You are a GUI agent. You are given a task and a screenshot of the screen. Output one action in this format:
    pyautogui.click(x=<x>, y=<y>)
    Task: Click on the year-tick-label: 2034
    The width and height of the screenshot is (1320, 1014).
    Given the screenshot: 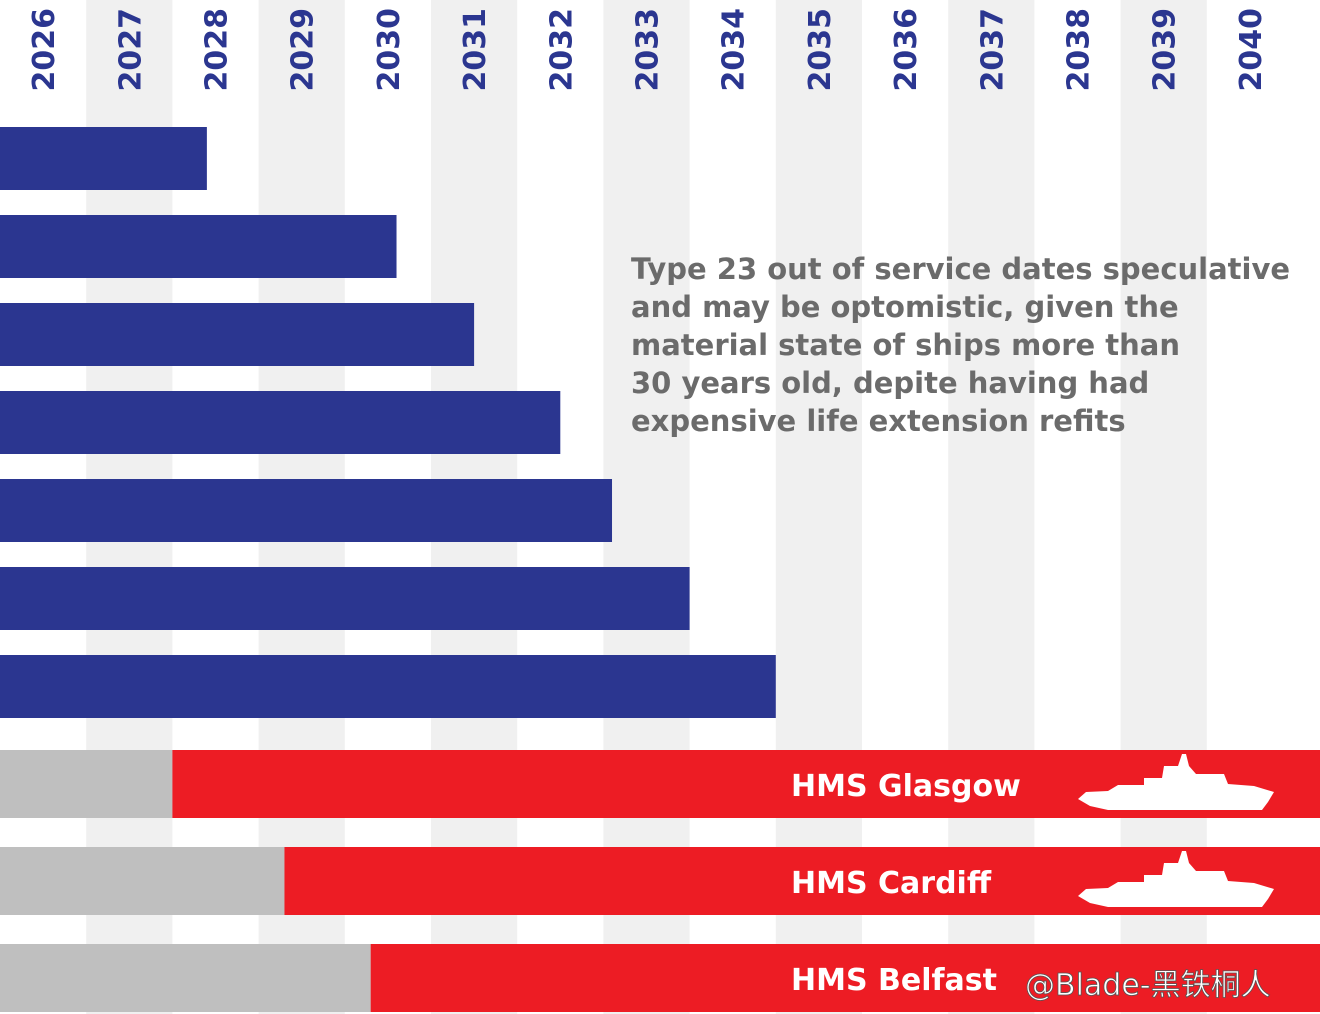 What is the action you would take?
    pyautogui.click(x=734, y=50)
    